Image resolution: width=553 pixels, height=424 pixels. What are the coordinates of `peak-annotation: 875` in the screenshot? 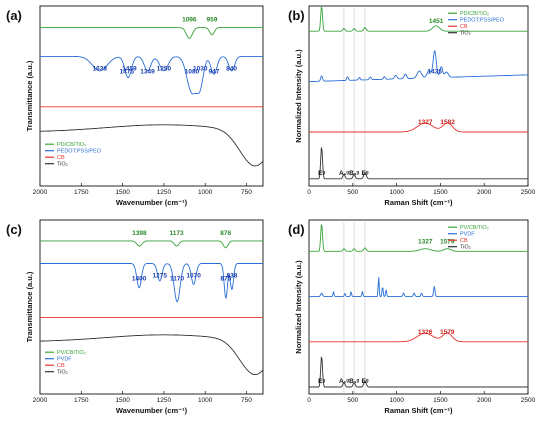 It's located at (225, 279).